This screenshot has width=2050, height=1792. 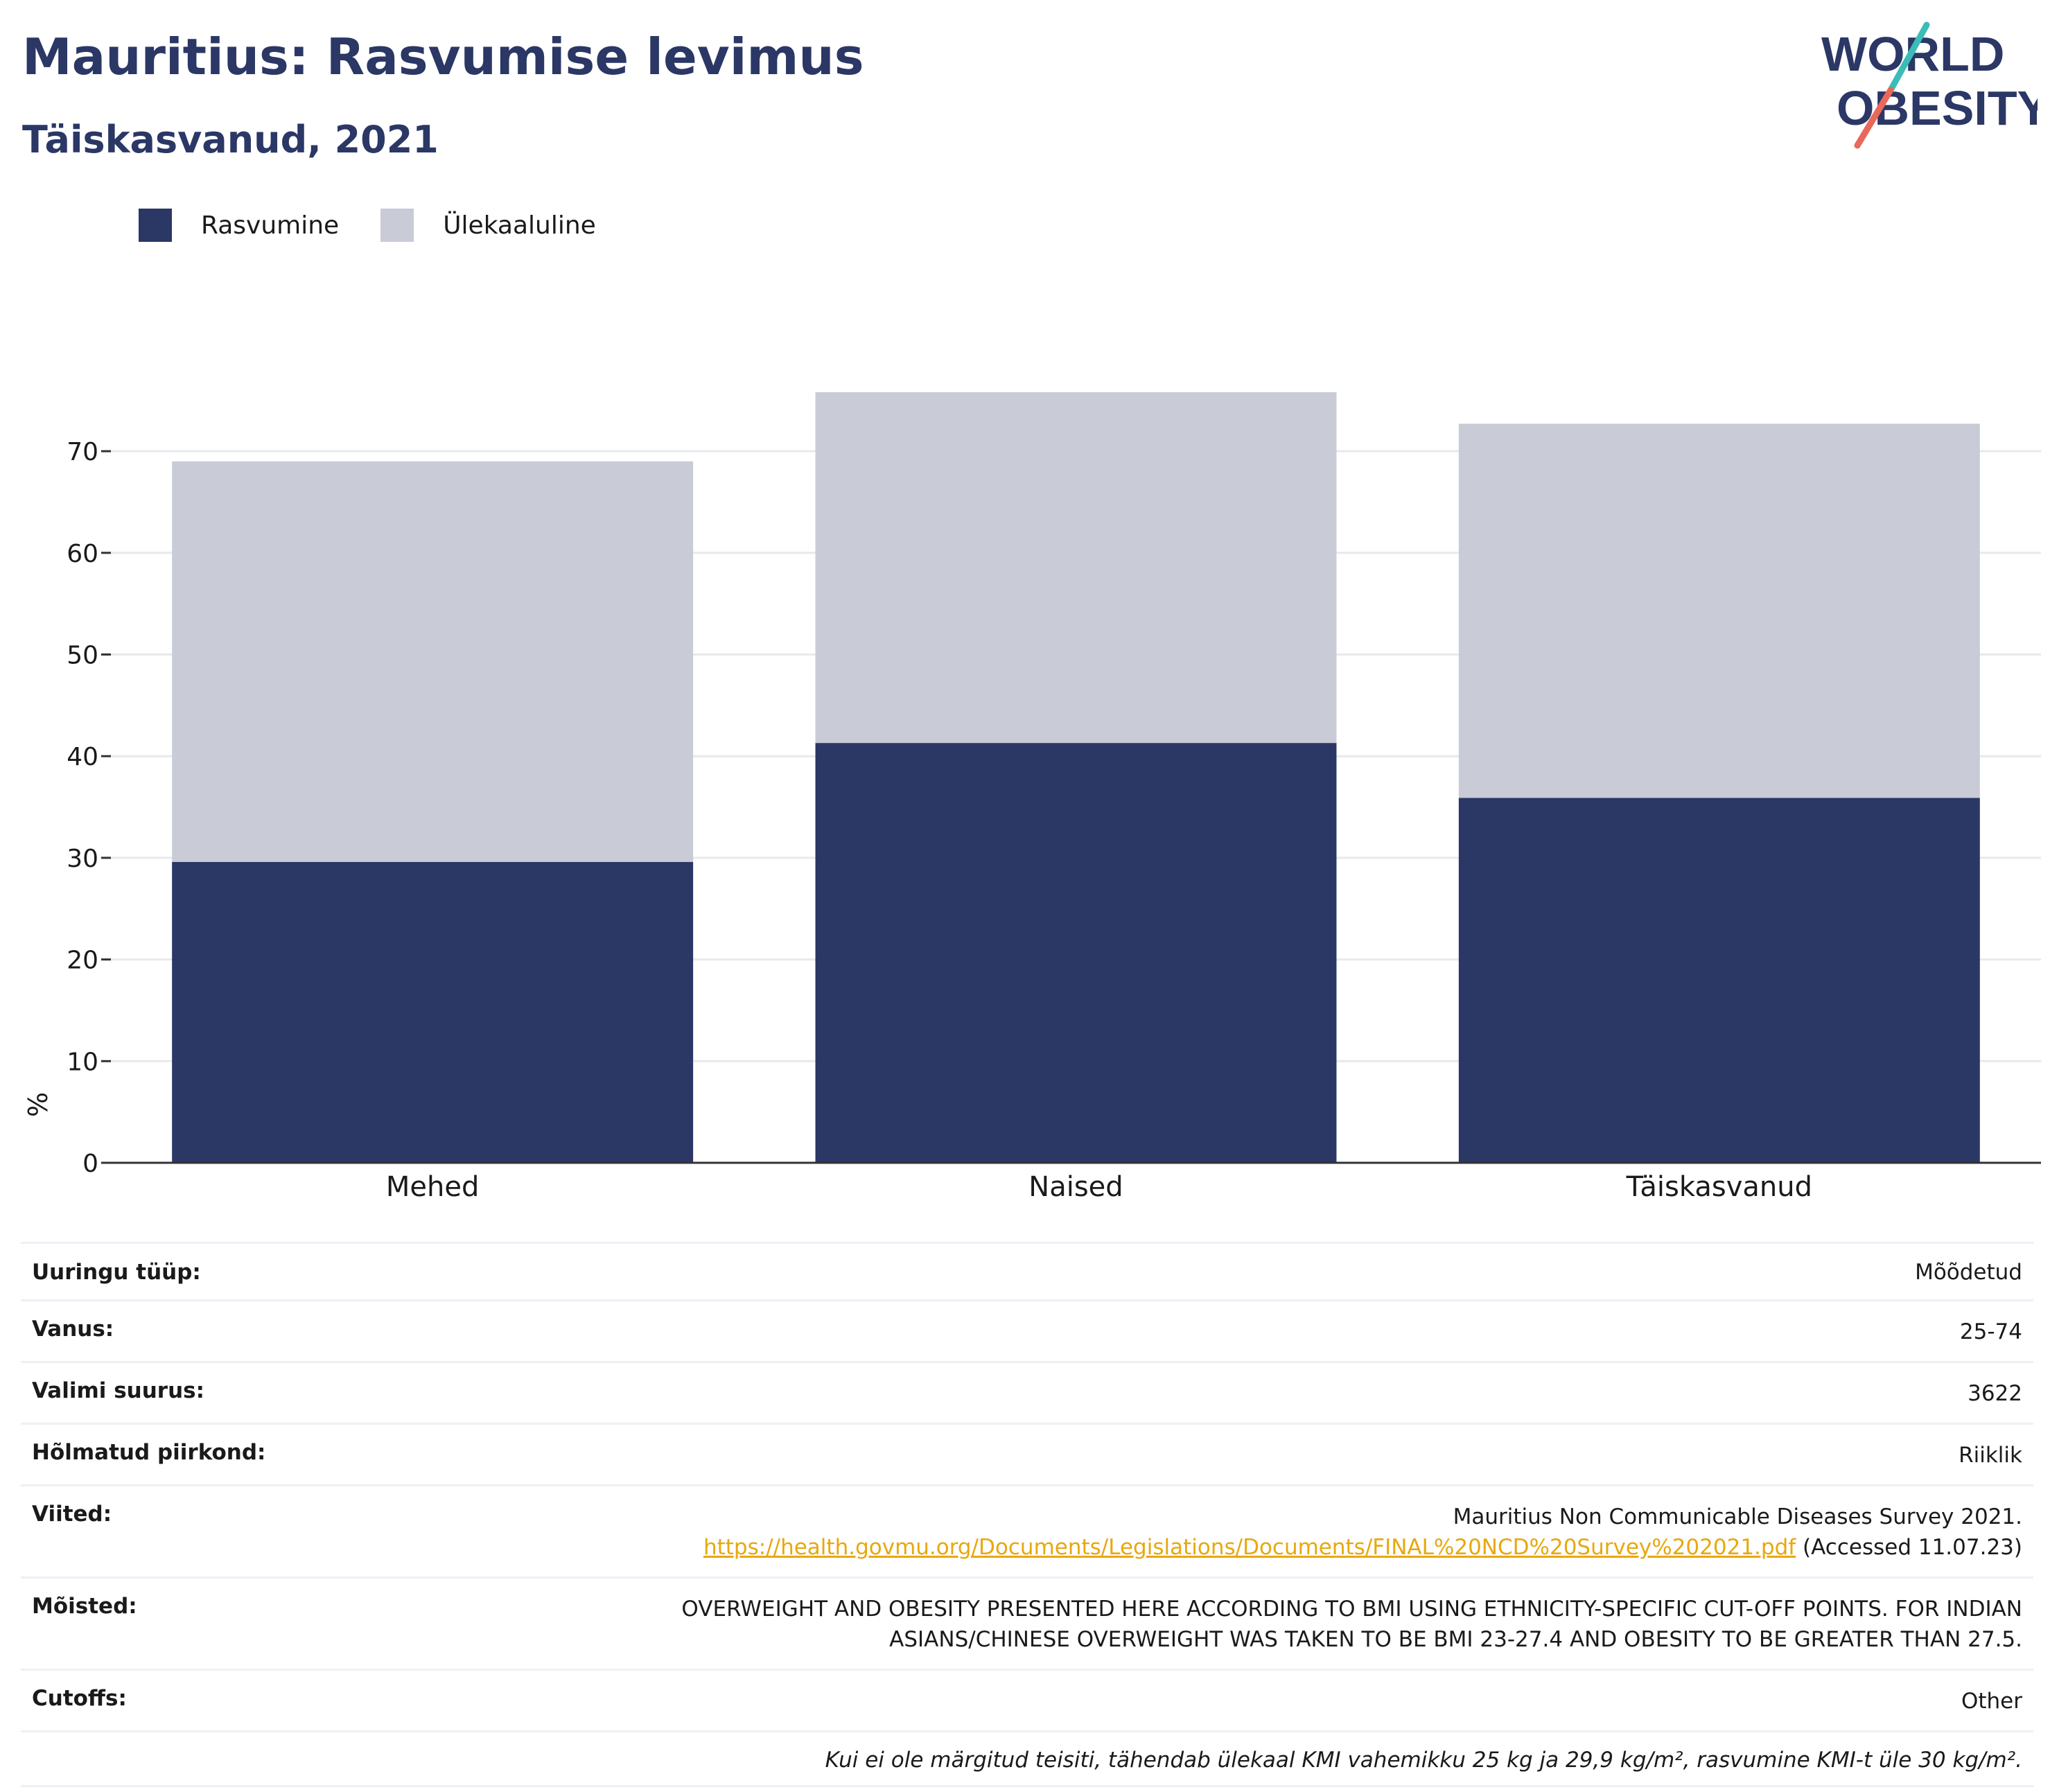 What do you see at coordinates (79, 1699) in the screenshot?
I see `info-label: Cutoffs:` at bounding box center [79, 1699].